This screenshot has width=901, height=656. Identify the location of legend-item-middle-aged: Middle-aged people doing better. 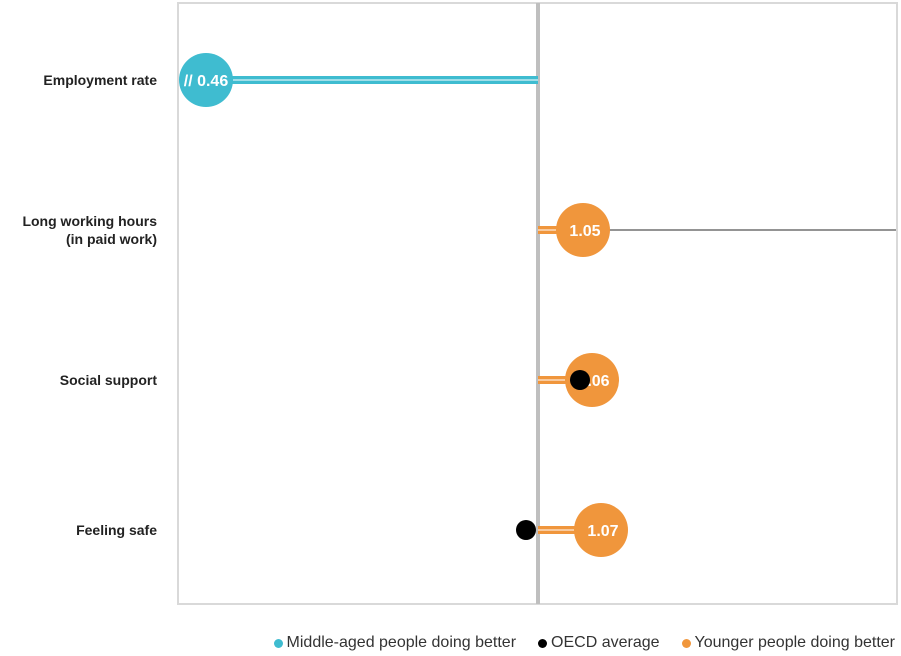
(395, 643).